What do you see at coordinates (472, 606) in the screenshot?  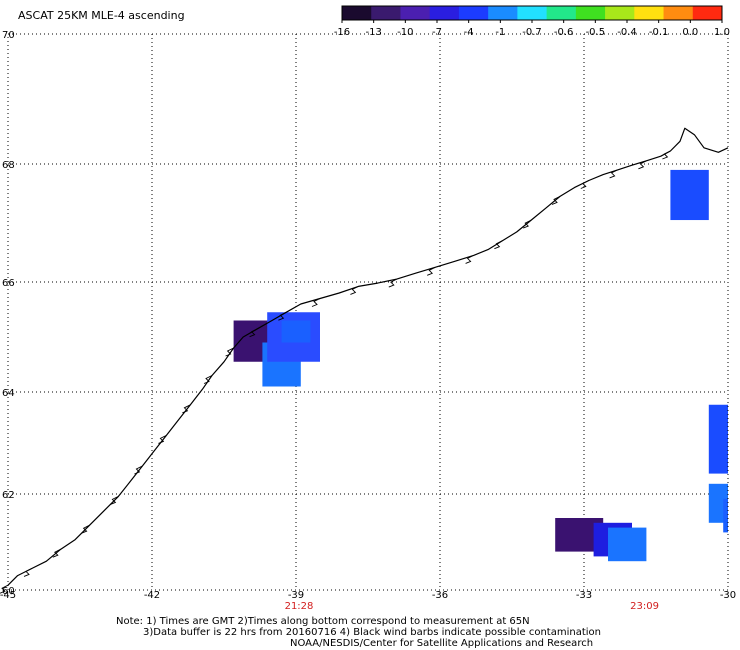 I see `time-labels: 21:28 23:09` at bounding box center [472, 606].